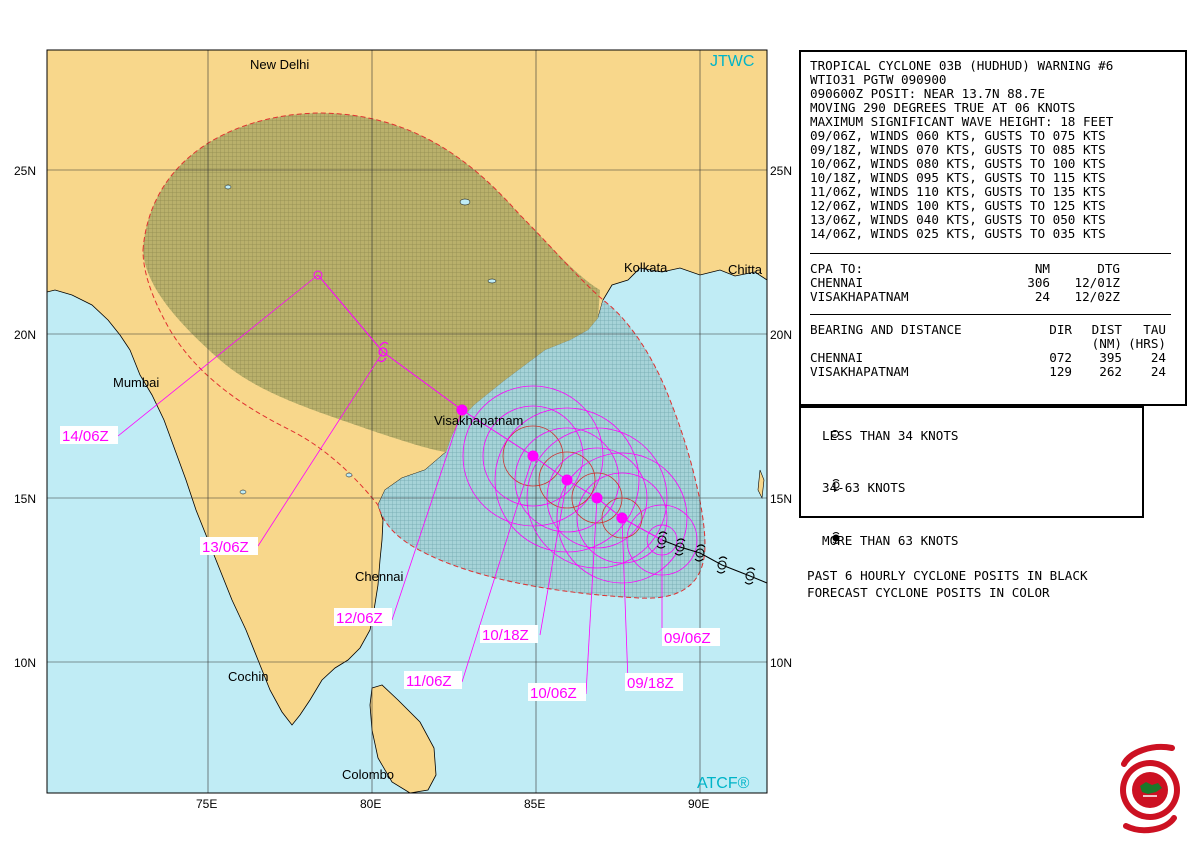  I want to click on lon-label: 80E, so click(370, 804).